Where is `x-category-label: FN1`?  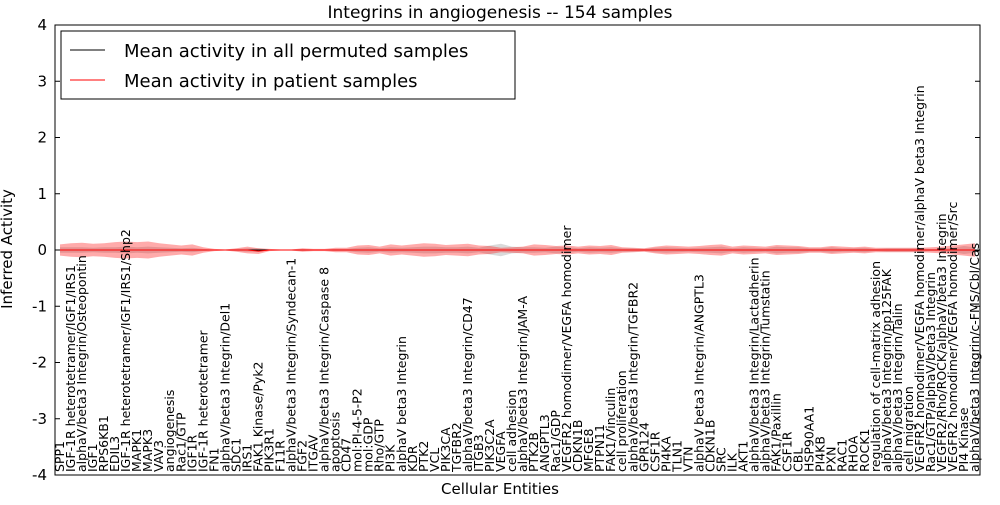
x-category-label: FN1 is located at coordinates (213, 460).